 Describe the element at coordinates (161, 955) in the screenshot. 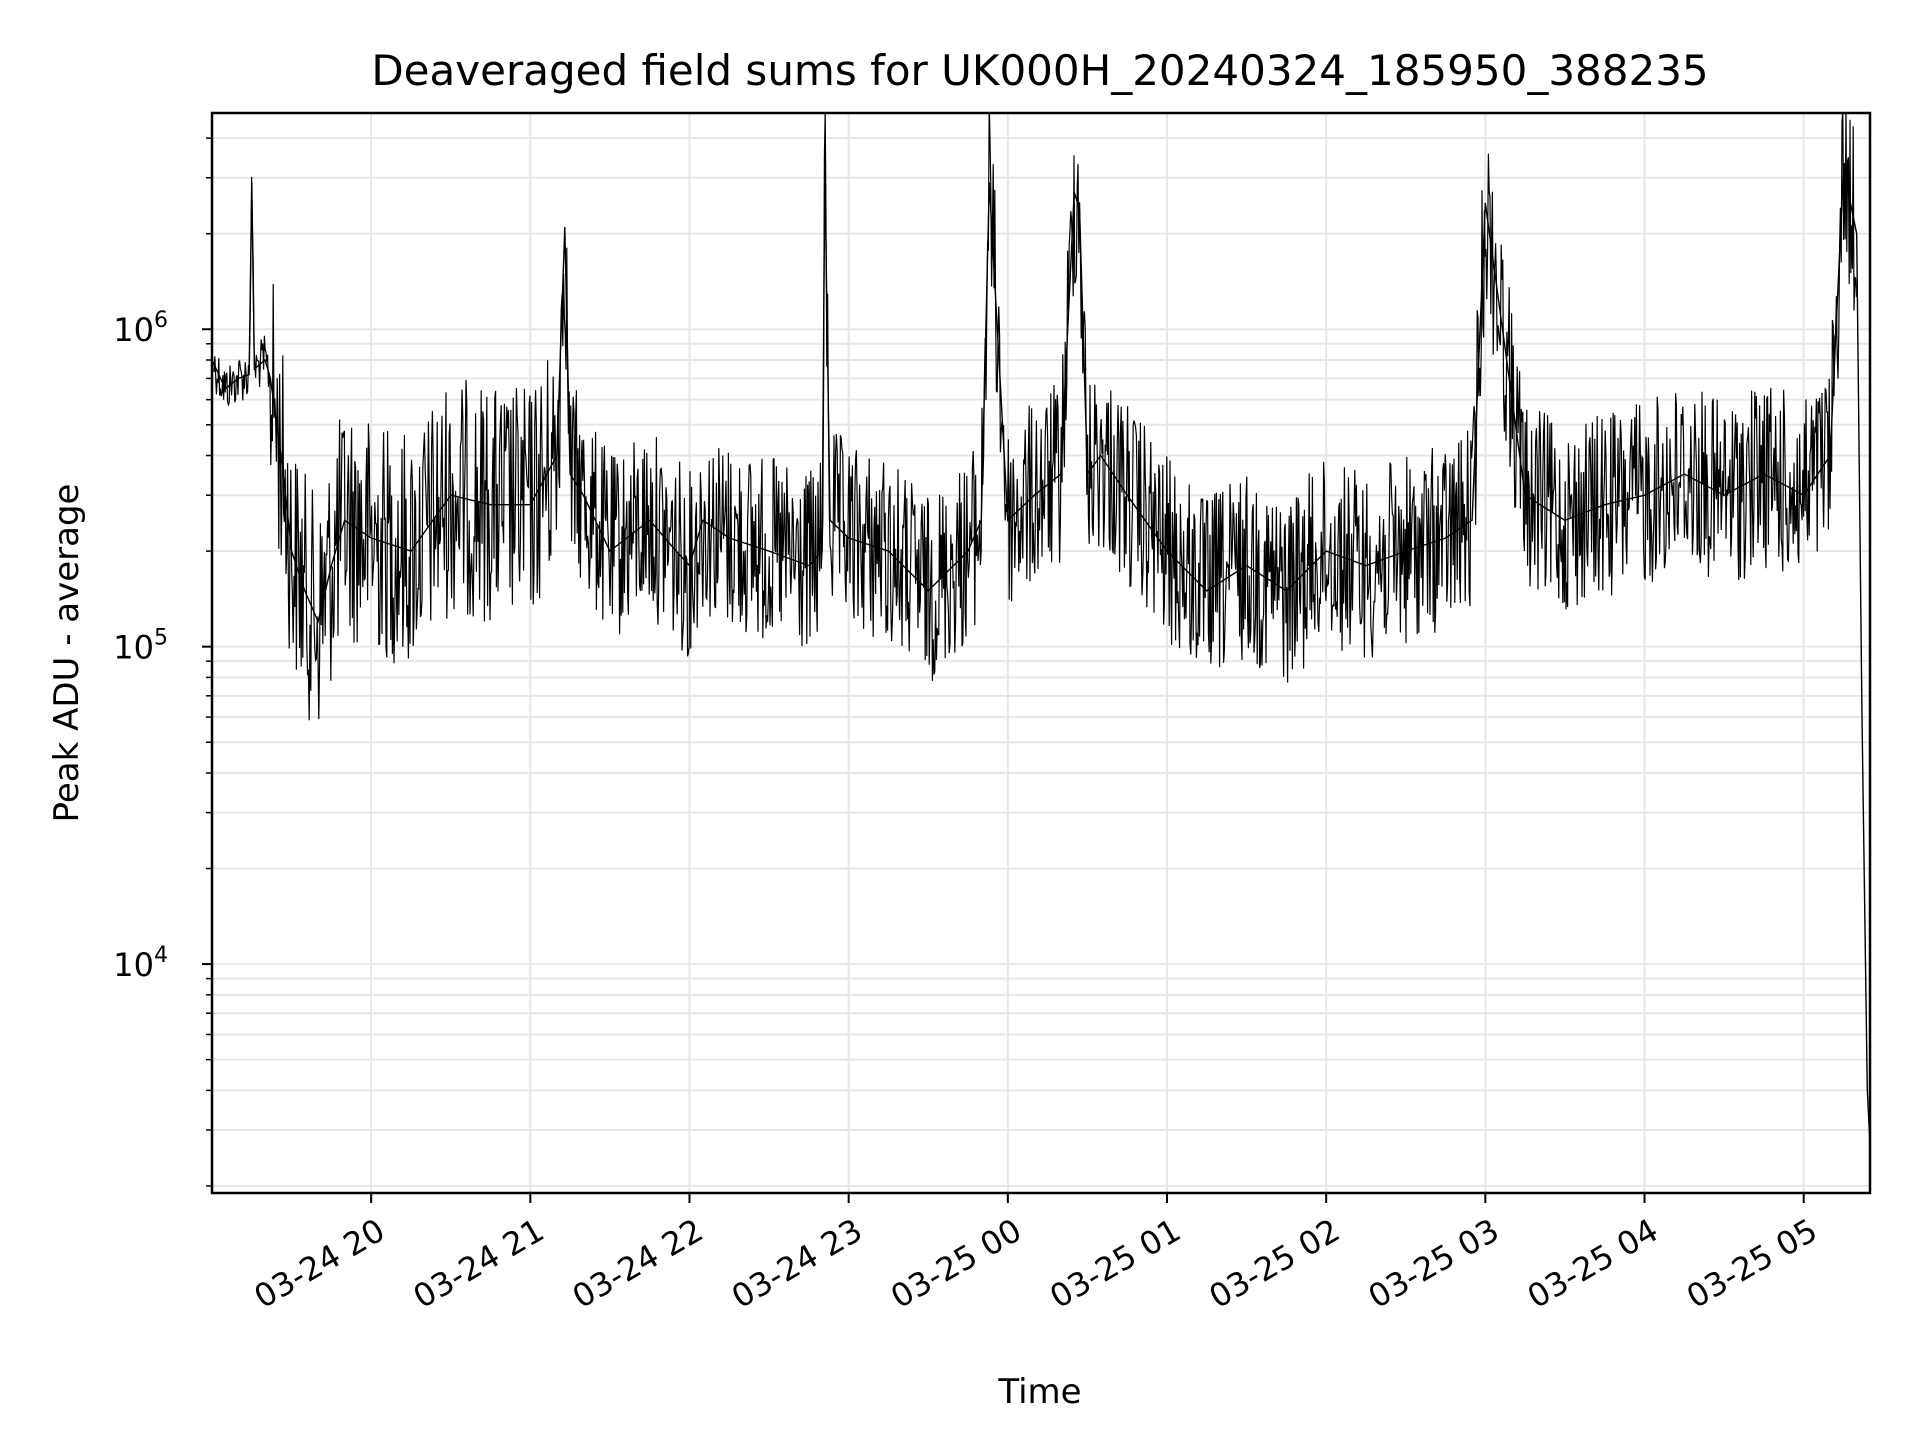

I see `y-tick-exponent: 4` at that location.